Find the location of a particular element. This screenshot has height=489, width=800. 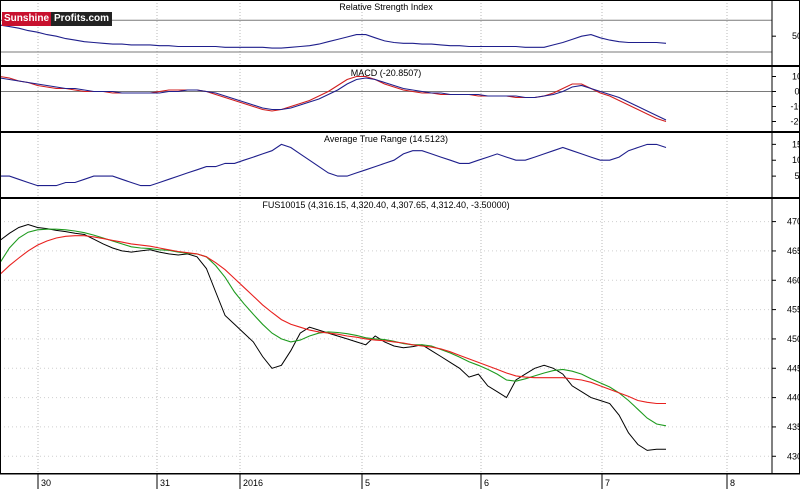

x-tick-label: 5 is located at coordinates (367, 483).